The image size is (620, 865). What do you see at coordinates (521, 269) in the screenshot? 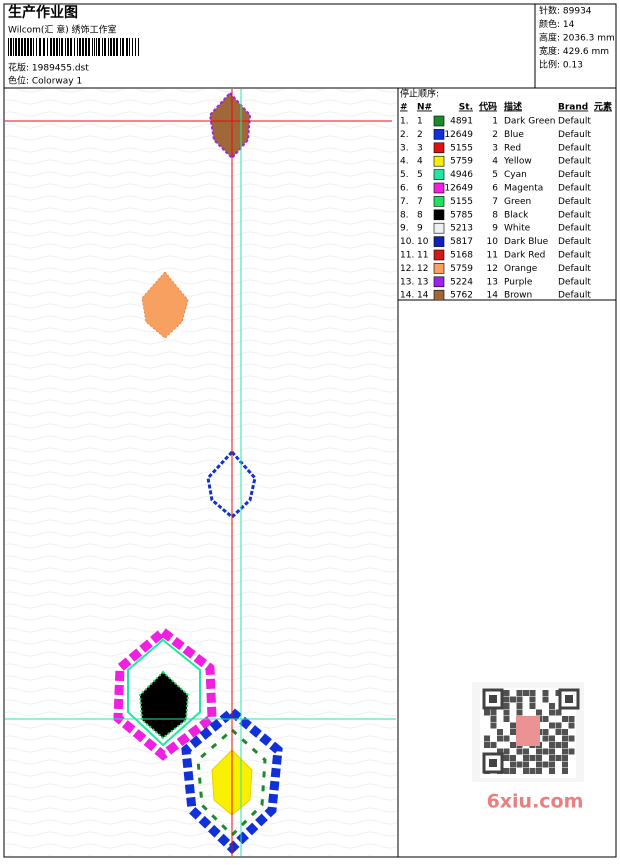
I see `cell-description: Orange` at bounding box center [521, 269].